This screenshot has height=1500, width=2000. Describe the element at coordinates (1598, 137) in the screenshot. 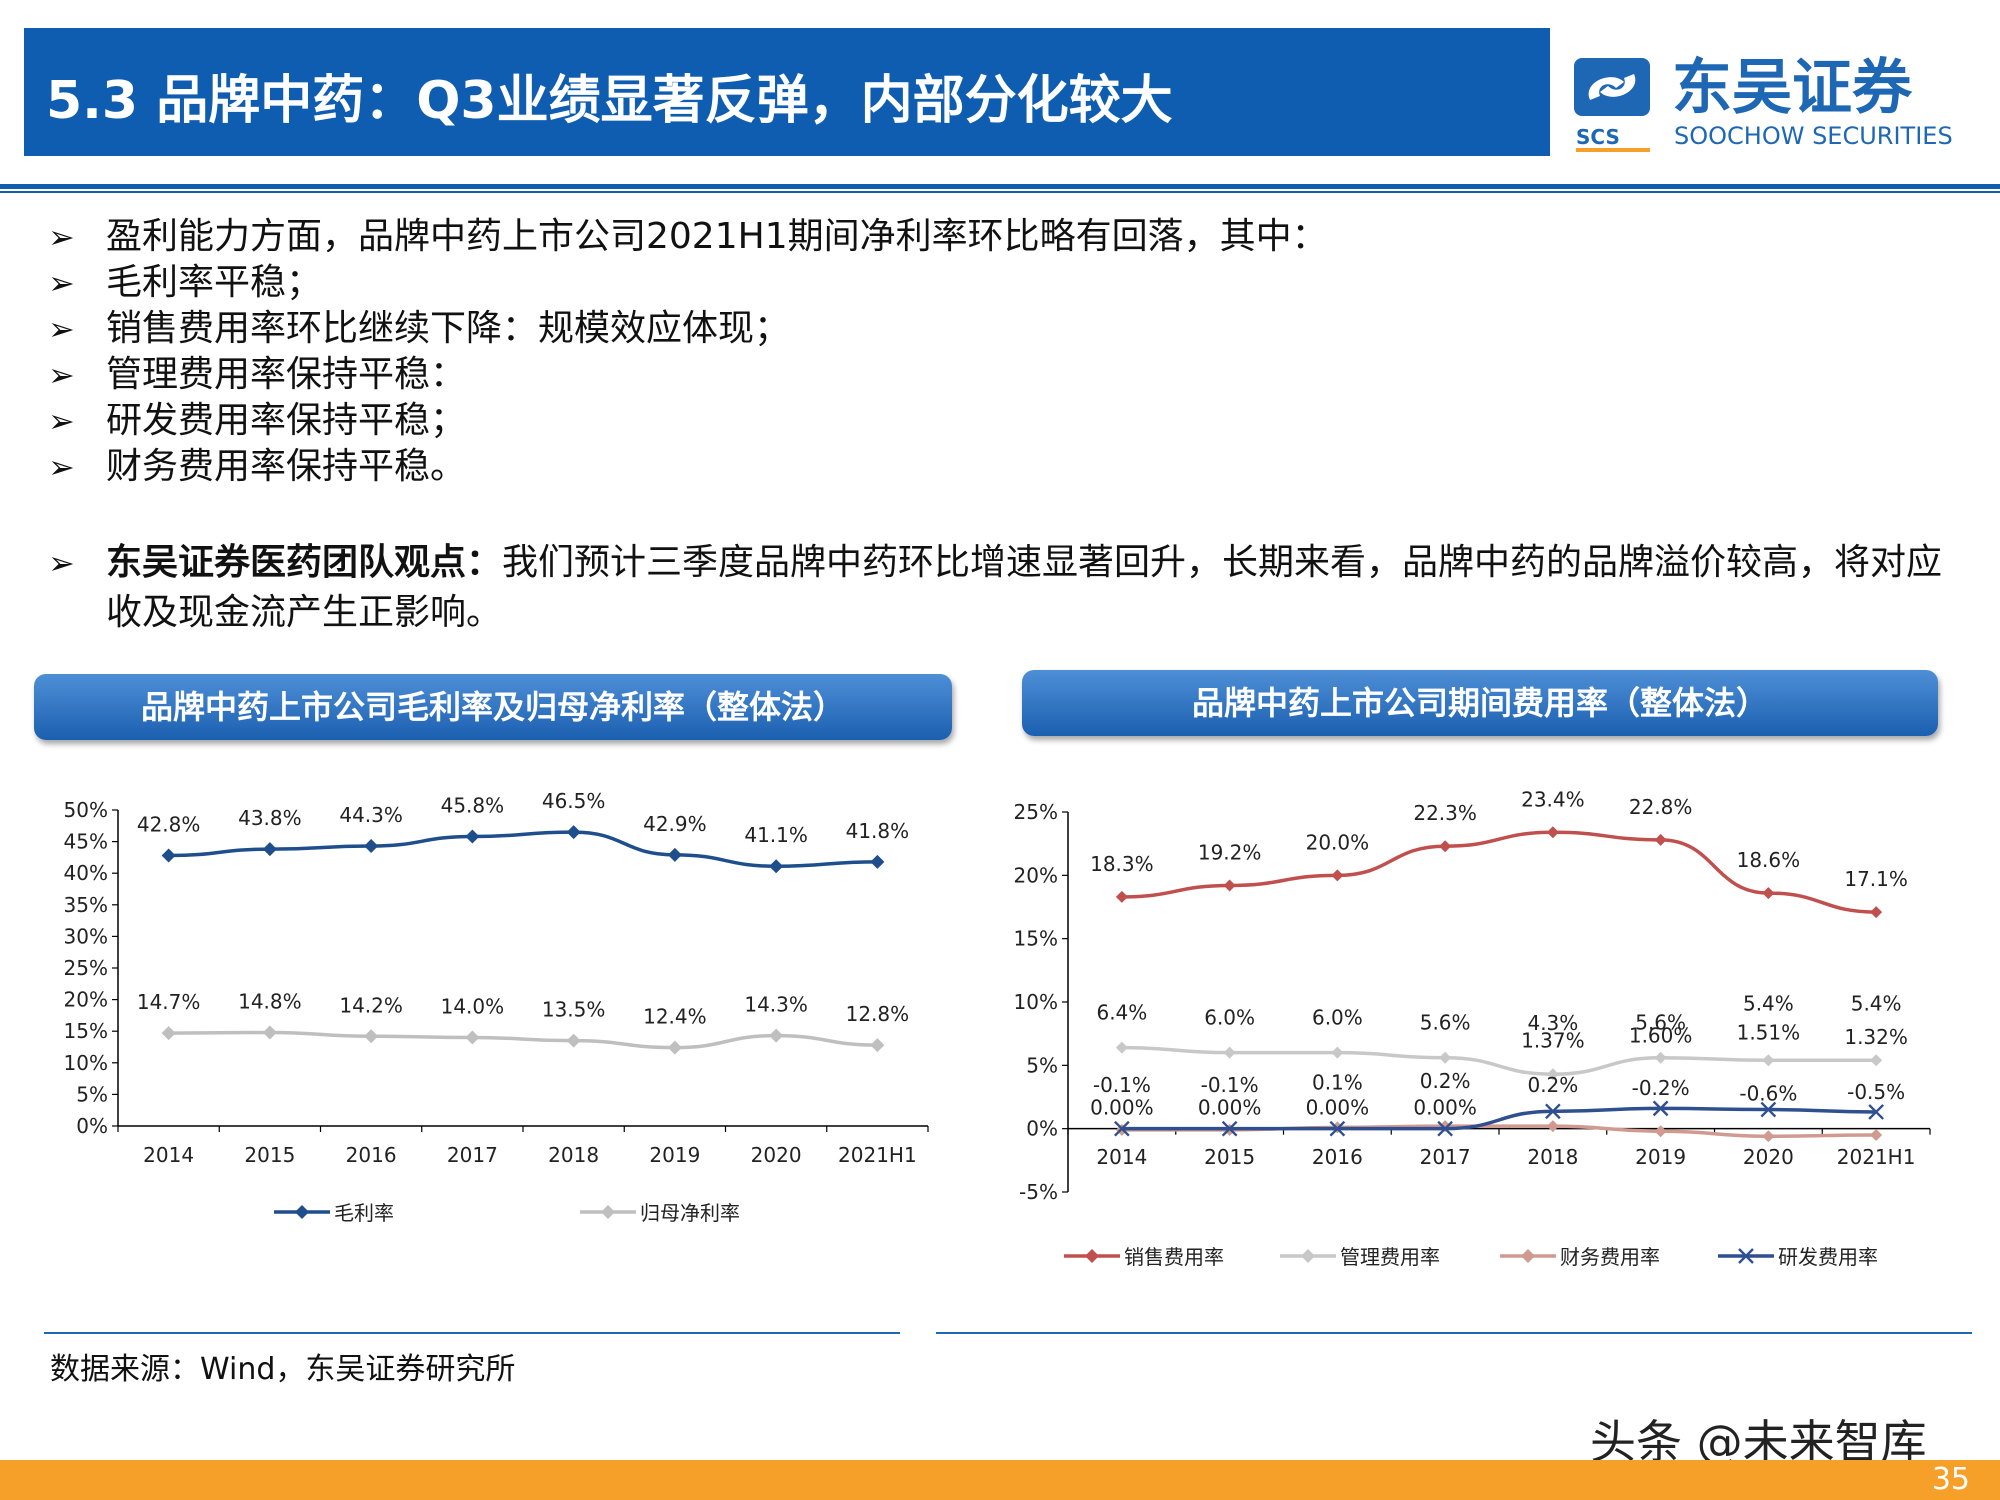

I see `logo-abbr: SCS` at that location.